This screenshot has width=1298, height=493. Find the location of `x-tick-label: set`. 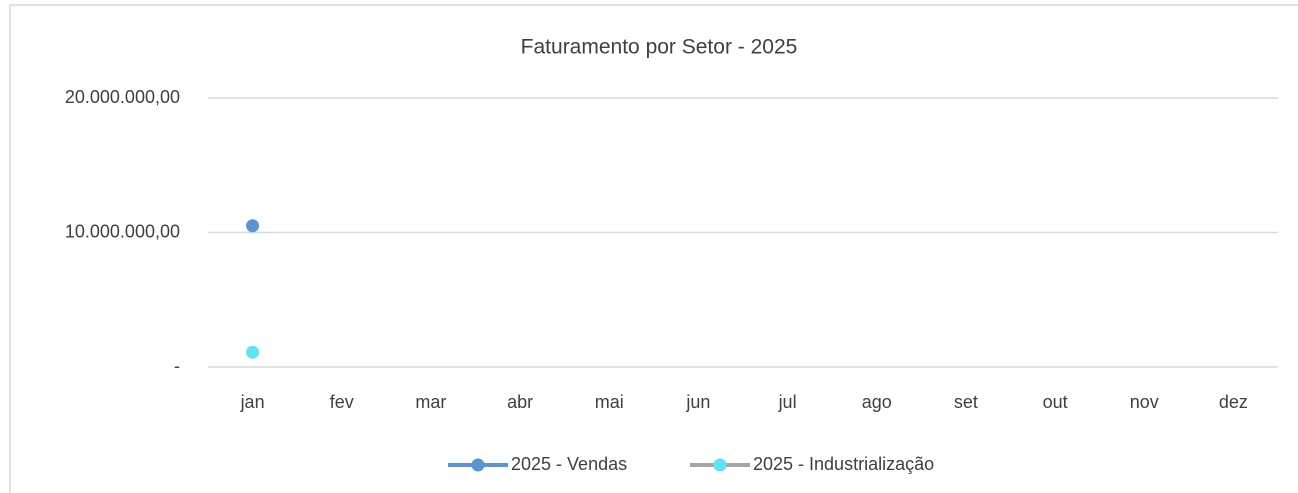

x-tick-label: set is located at coordinates (966, 402).